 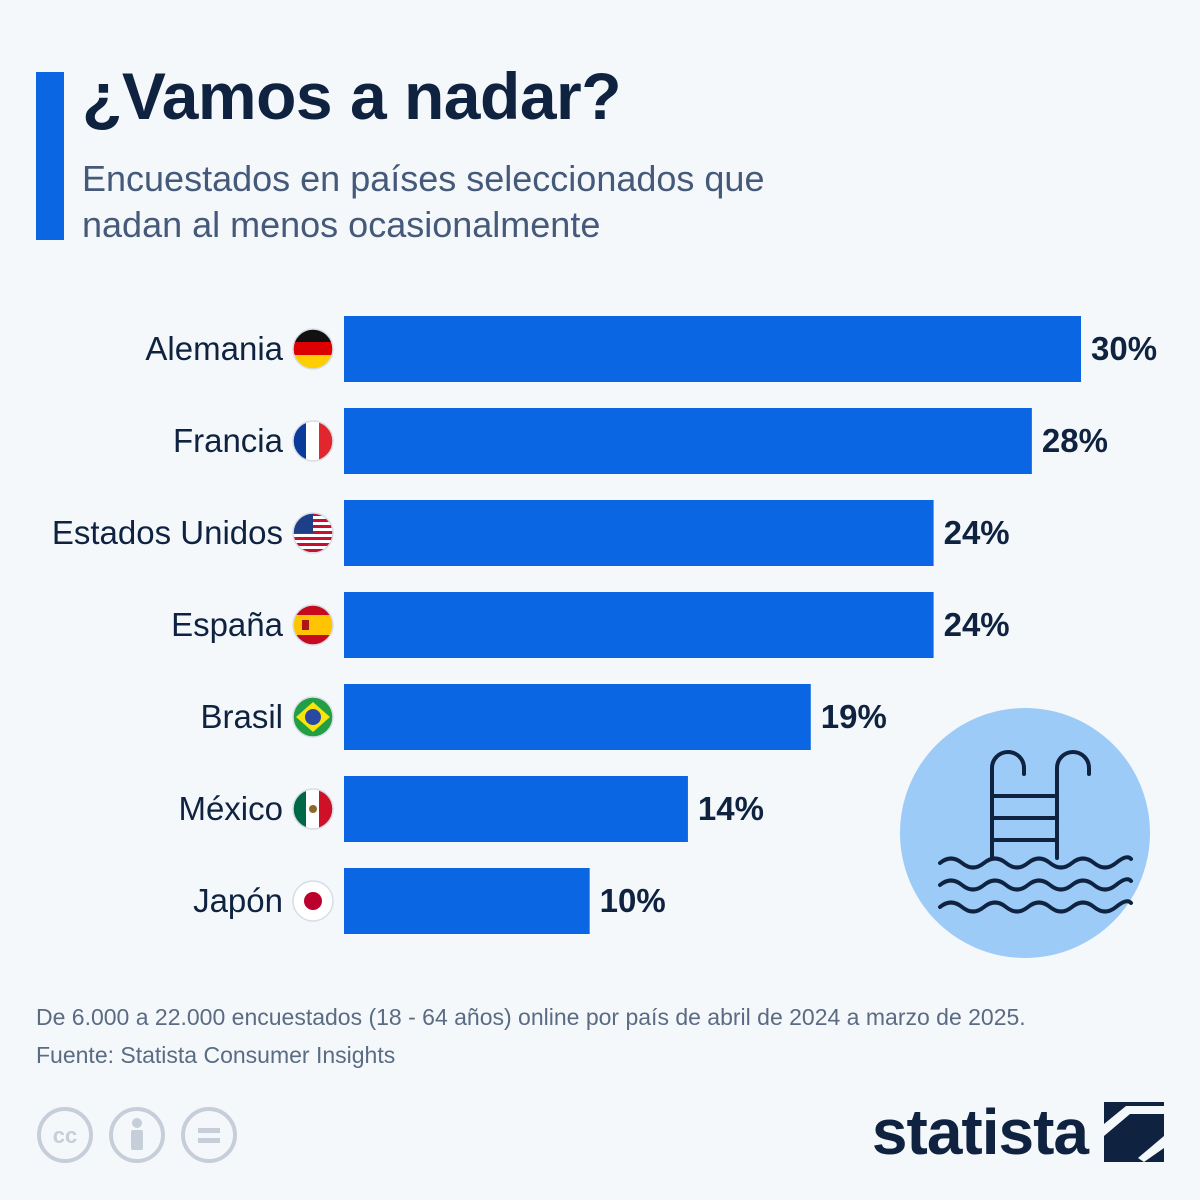 What do you see at coordinates (854, 716) in the screenshot?
I see `value-label: 19%` at bounding box center [854, 716].